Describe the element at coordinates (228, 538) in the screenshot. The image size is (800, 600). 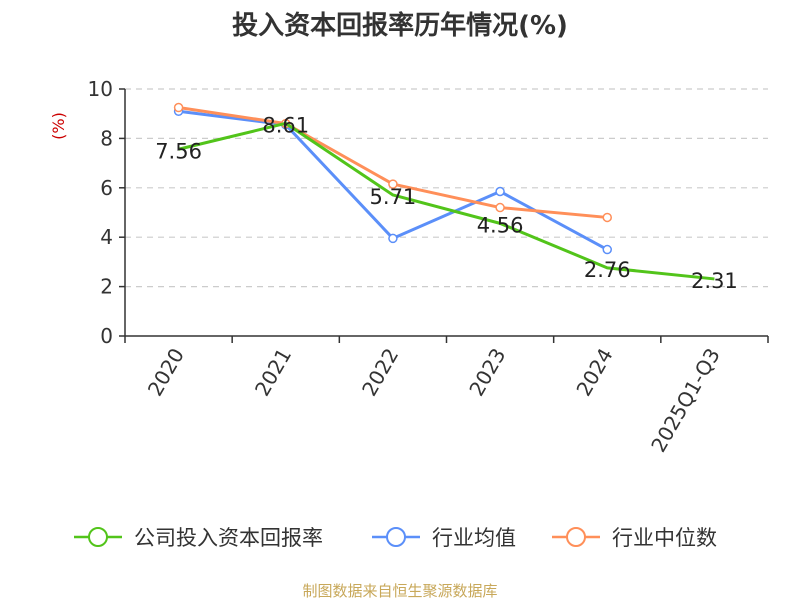
I see `legend-label: 公司投入资本回报率` at that location.